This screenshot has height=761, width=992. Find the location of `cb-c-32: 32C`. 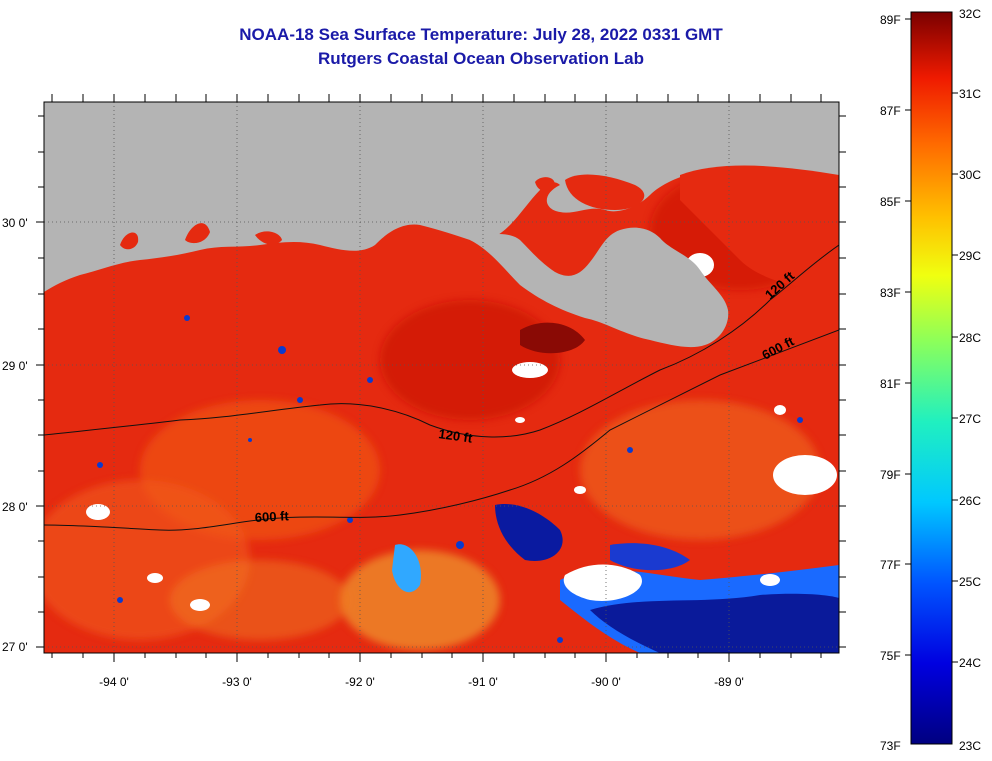

cb-c-32: 32C is located at coordinates (970, 14).